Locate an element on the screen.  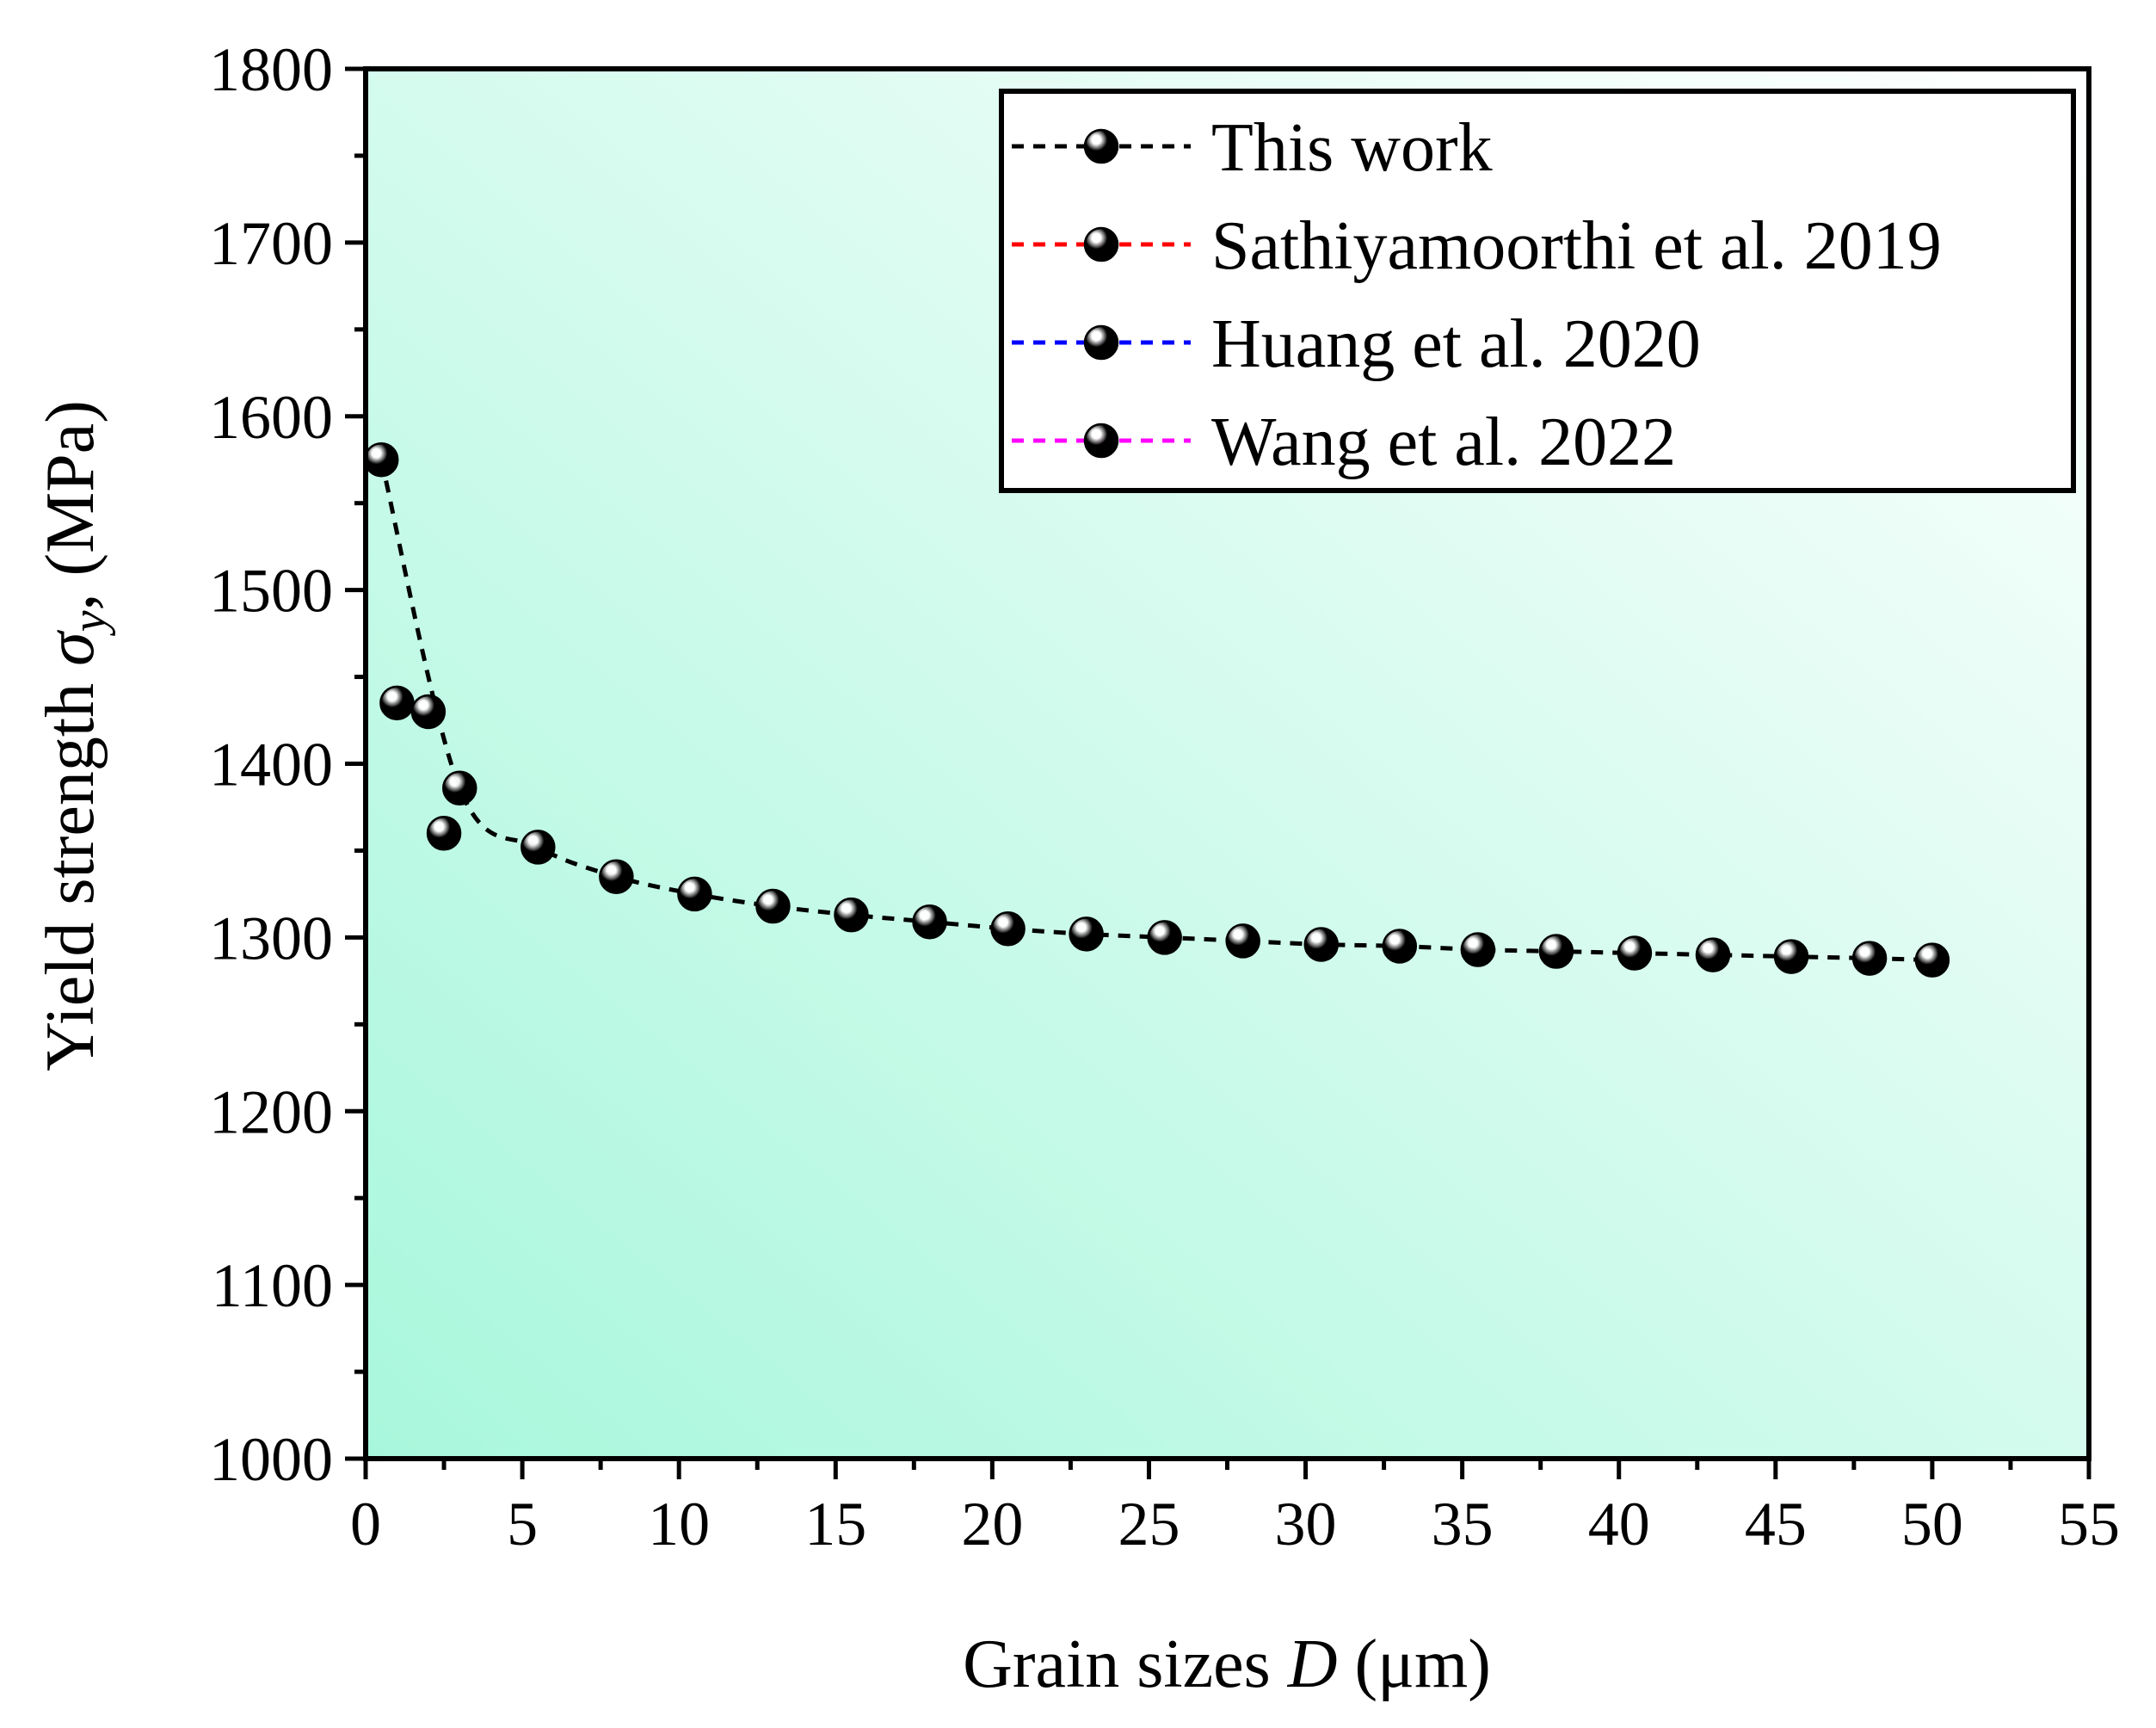
y-tick-label: 1300 is located at coordinates (271, 938).